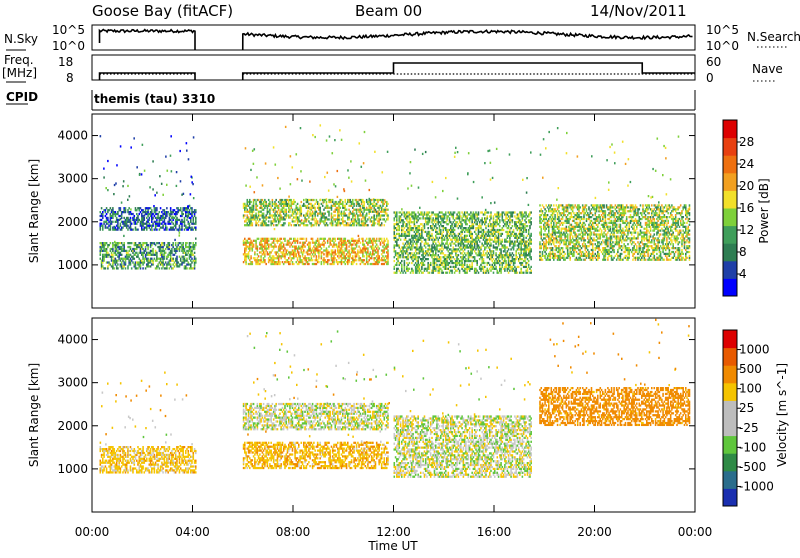  I want to click on nsky-label: N.Sky, so click(21, 39).